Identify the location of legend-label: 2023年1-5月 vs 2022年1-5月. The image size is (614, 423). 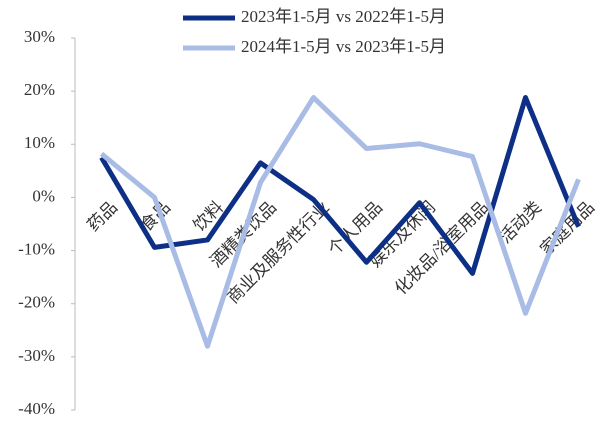
(343, 16).